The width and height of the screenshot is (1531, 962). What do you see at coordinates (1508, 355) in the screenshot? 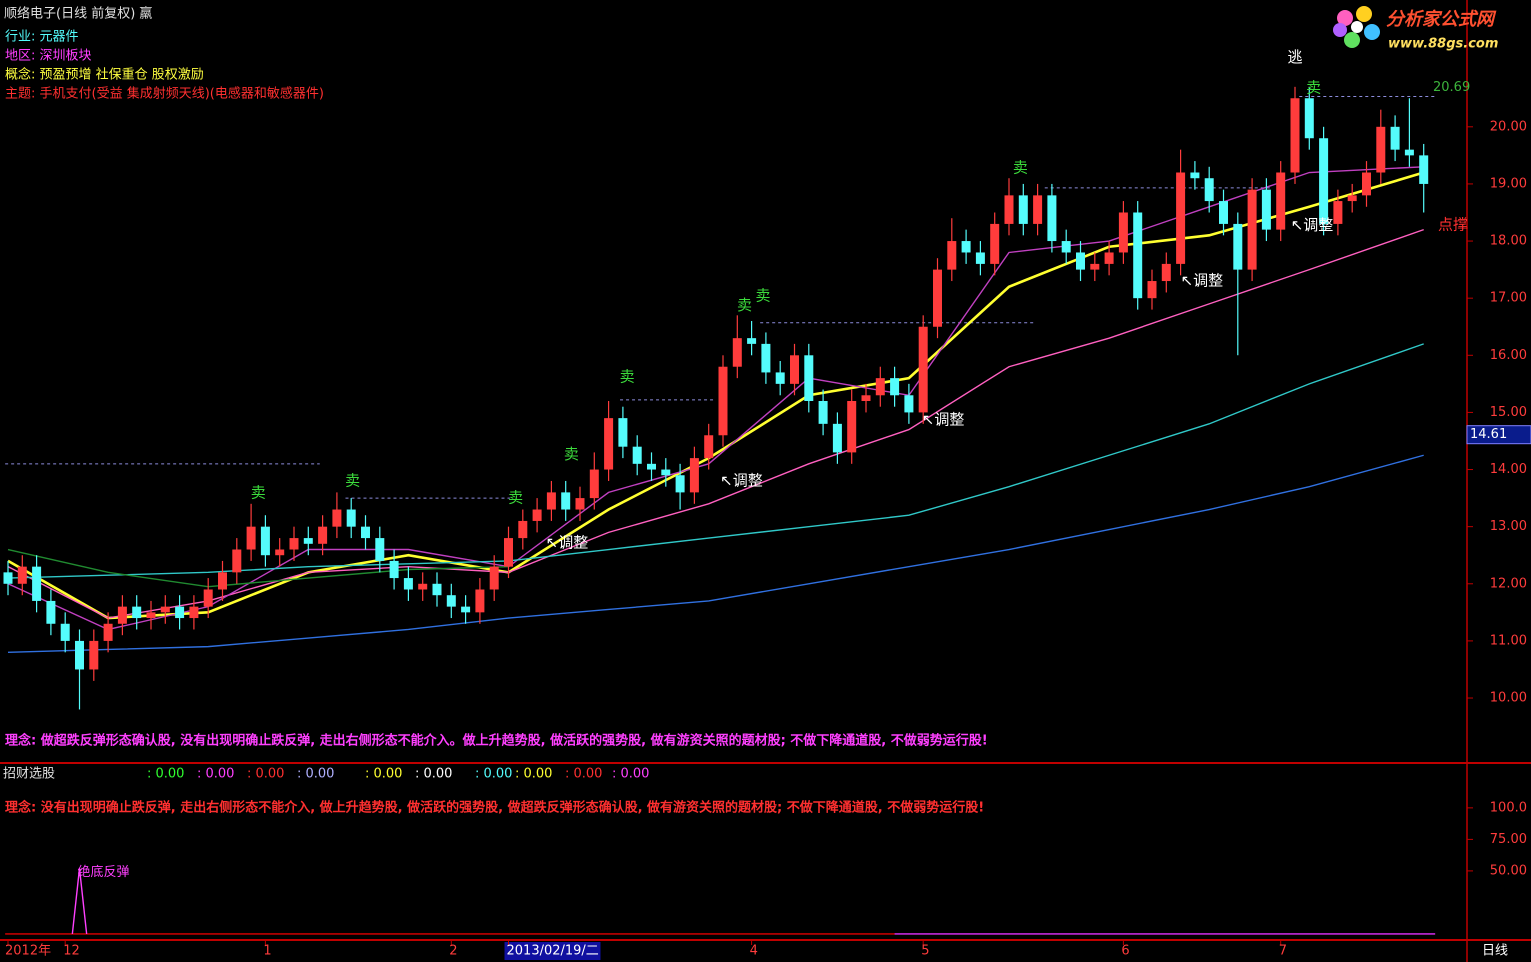
I see `y-tick-label: 16.00` at bounding box center [1508, 355].